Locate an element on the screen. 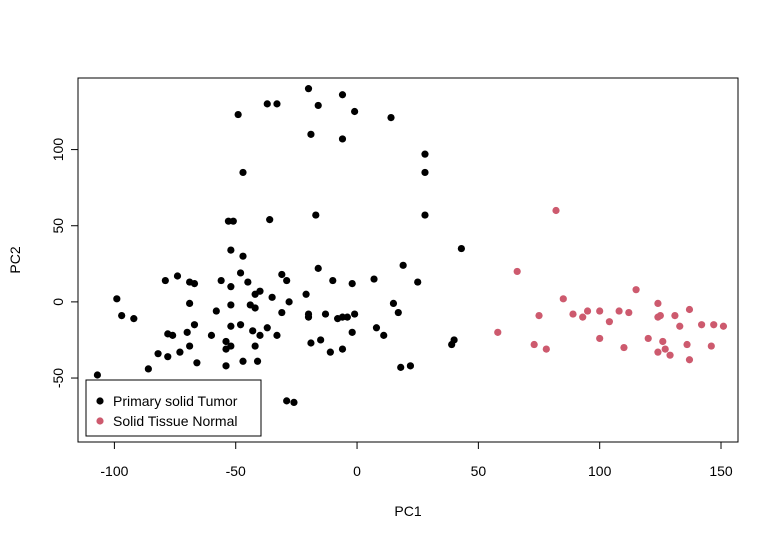 The height and width of the screenshot is (540, 778). y-tick-label: 100 is located at coordinates (58, 150).